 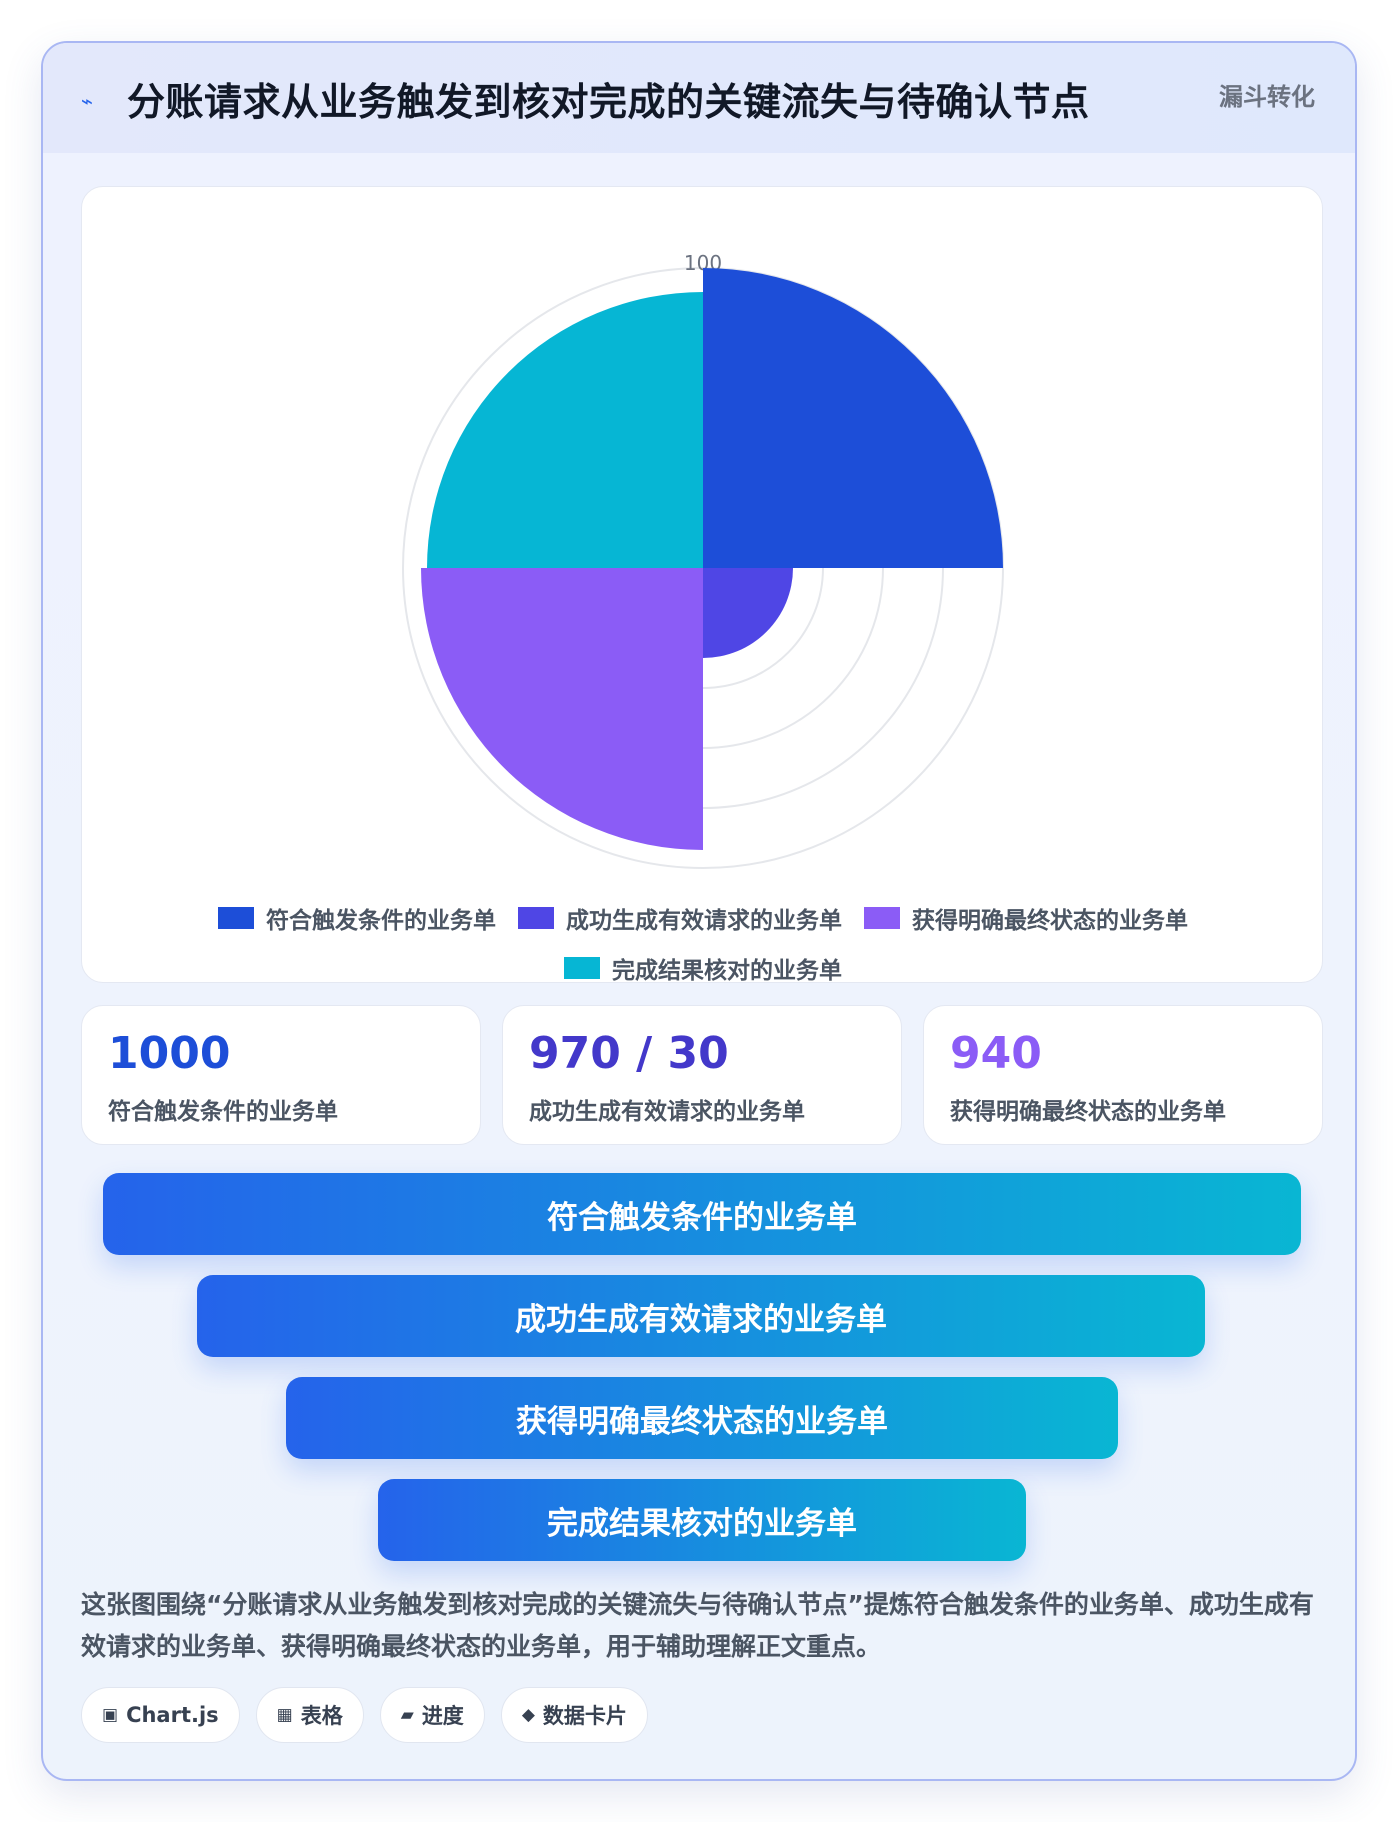 I want to click on legend-label: 成功生成有效请求的业务单, so click(x=704, y=921).